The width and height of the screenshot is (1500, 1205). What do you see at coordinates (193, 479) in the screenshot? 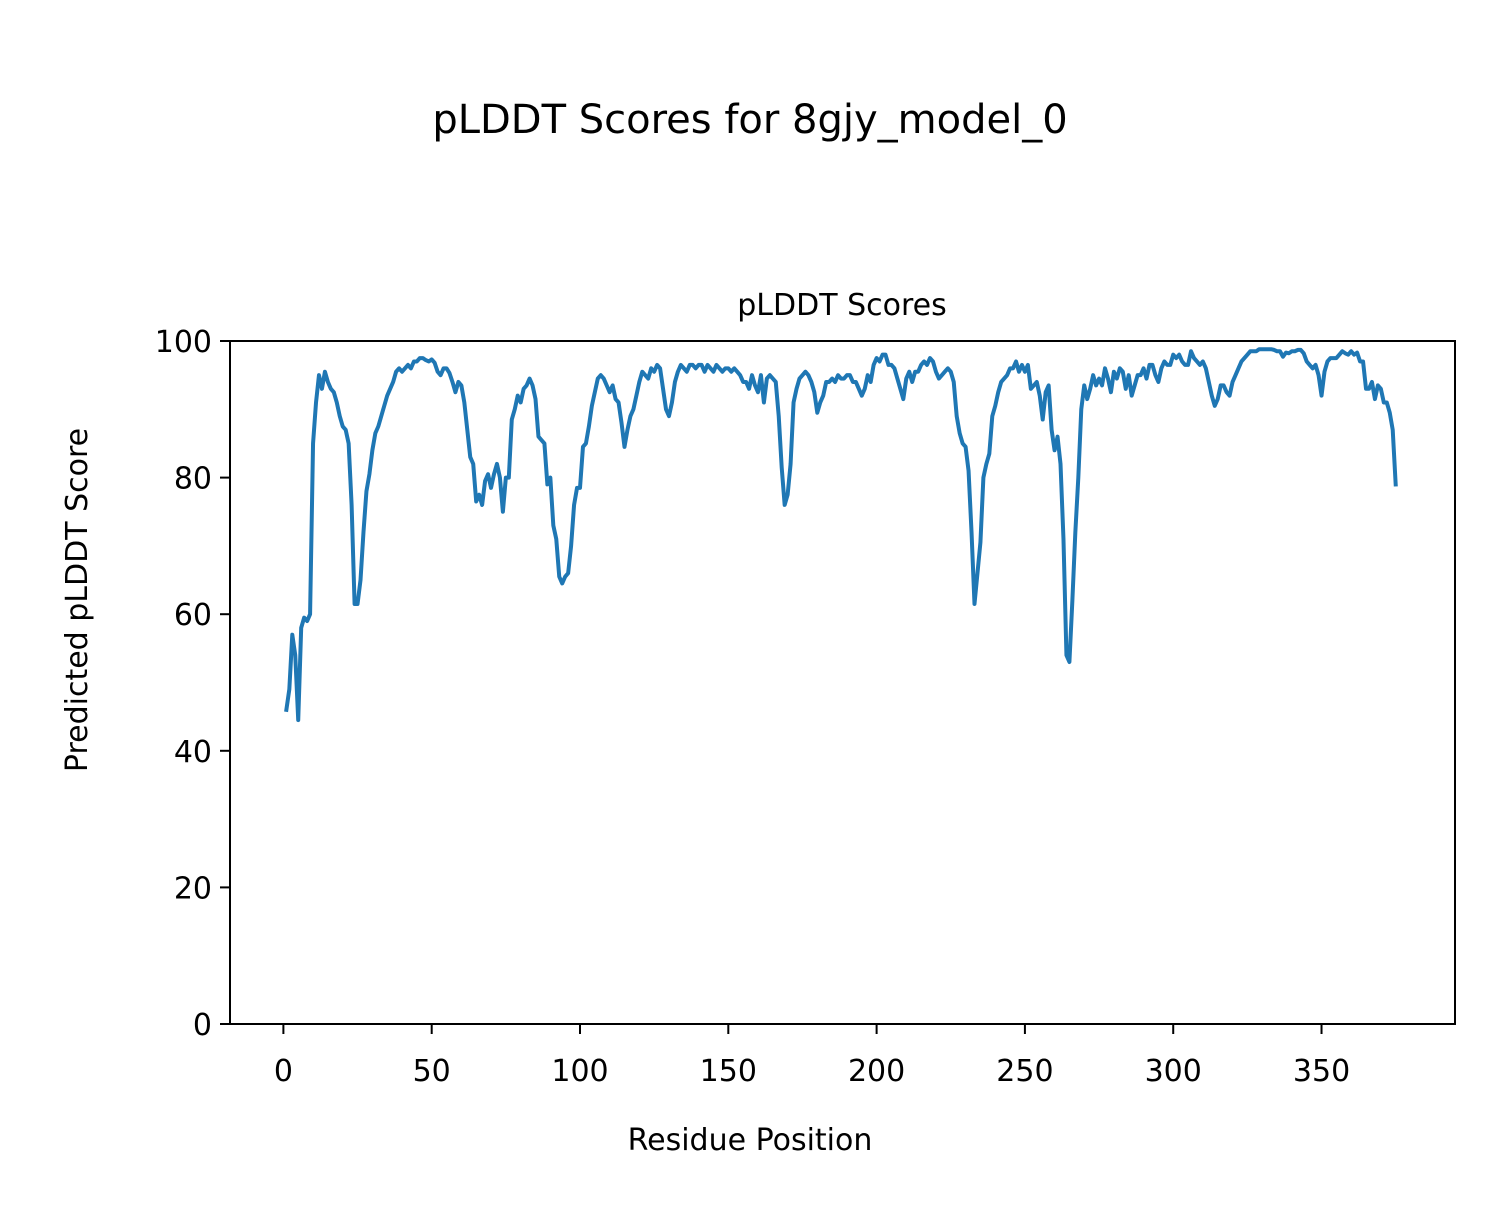
I see `y-tick-label: 80` at bounding box center [193, 479].